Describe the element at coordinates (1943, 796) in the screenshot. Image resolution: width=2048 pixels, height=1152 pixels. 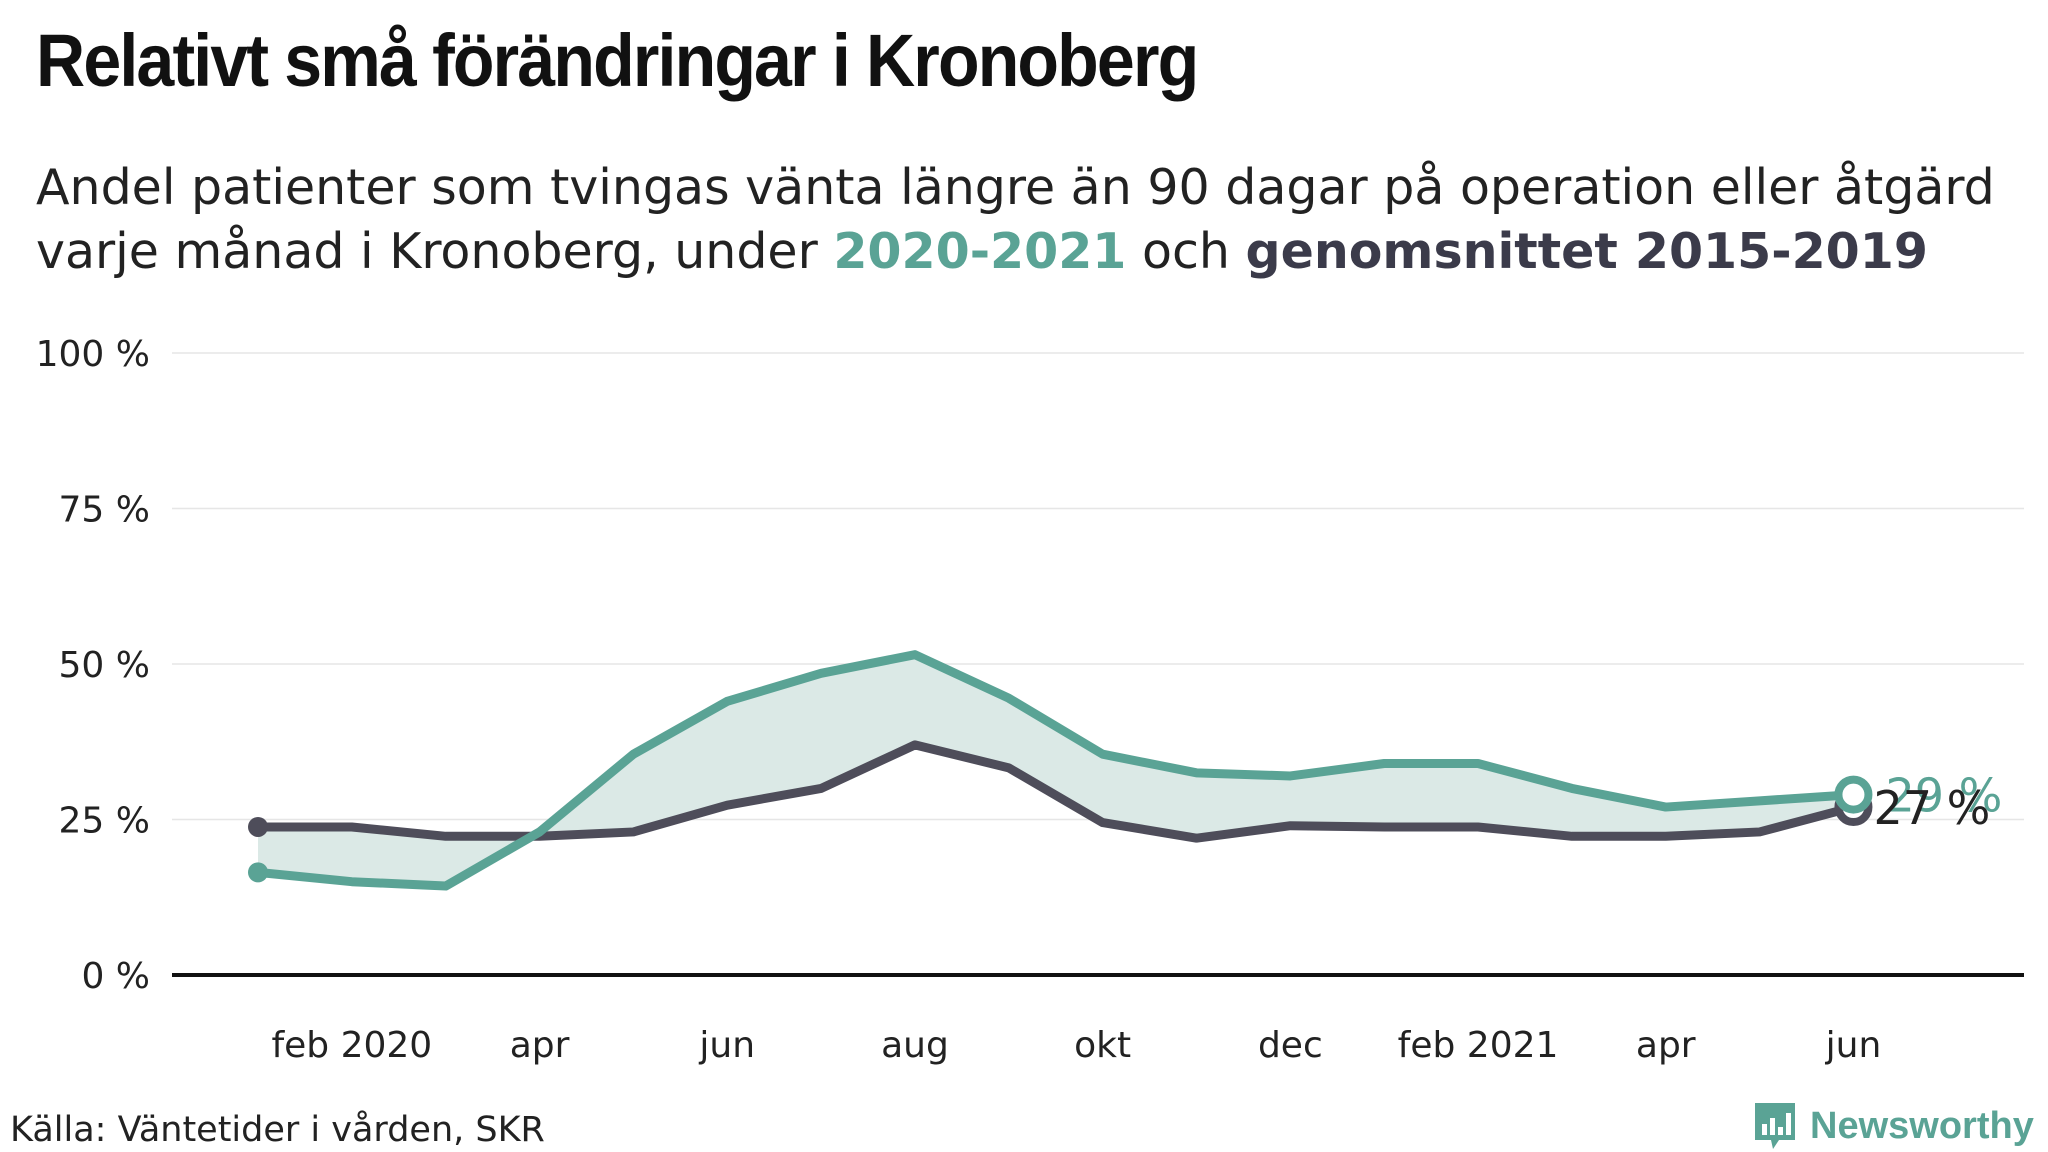
I see `end-label-2020: 29 %` at that location.